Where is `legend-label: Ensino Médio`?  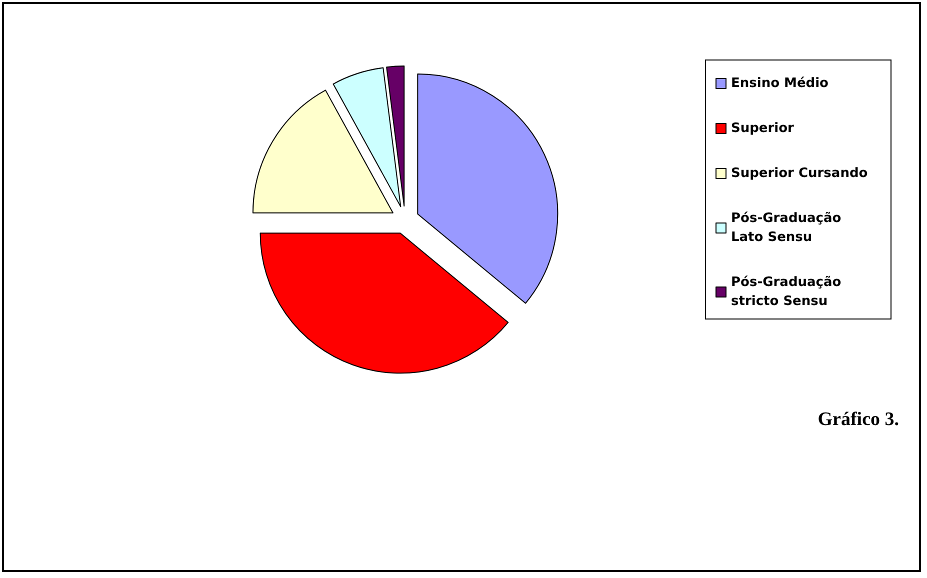 legend-label: Ensino Médio is located at coordinates (780, 83).